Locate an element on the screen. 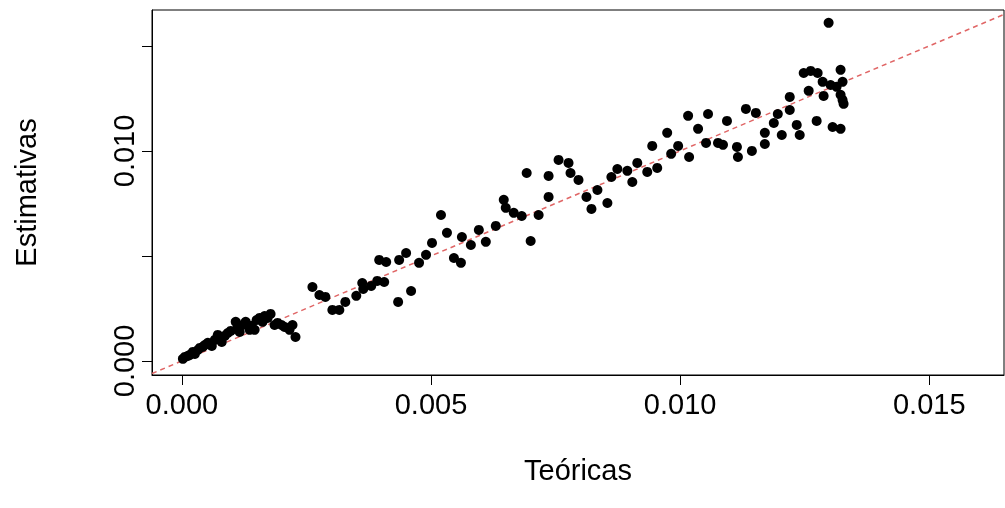 The height and width of the screenshot is (508, 1005). x-axis-title: Teóricas is located at coordinates (578, 469).